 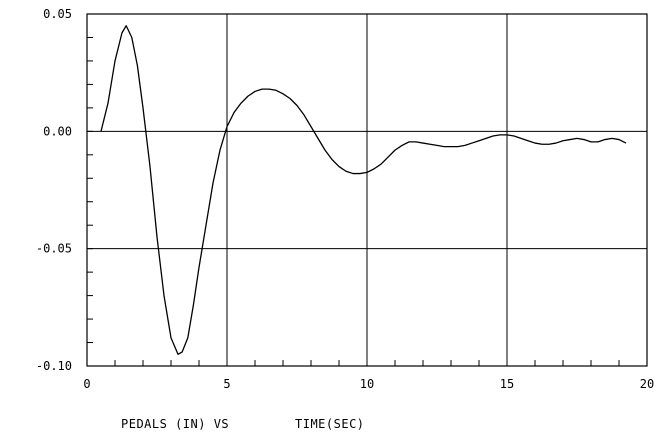 What do you see at coordinates (226, 384) in the screenshot?
I see `x-tick-label: 5` at bounding box center [226, 384].